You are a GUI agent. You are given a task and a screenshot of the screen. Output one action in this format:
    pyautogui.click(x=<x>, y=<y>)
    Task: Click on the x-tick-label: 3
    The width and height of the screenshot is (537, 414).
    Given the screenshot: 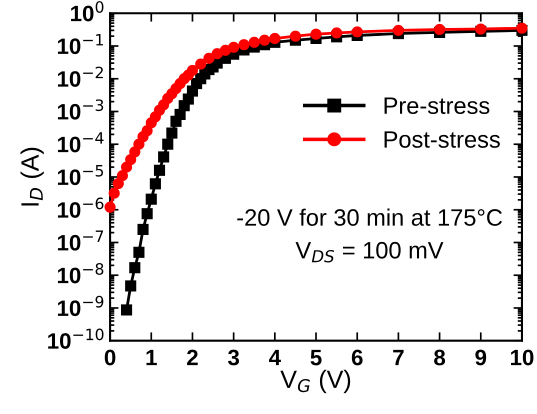 What is the action you would take?
    pyautogui.click(x=234, y=358)
    